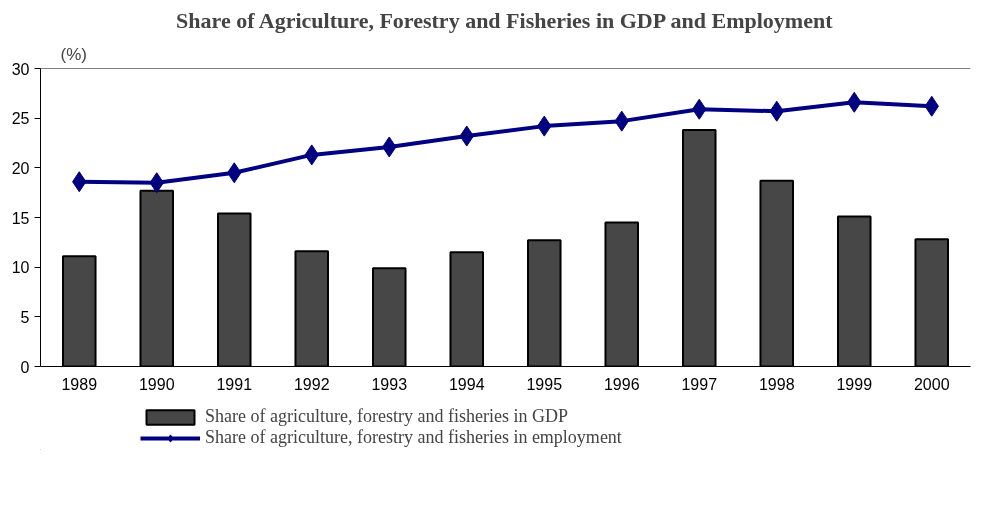 This screenshot has height=515, width=1007. What do you see at coordinates (466, 384) in the screenshot?
I see `x-tick-label: 1994` at bounding box center [466, 384].